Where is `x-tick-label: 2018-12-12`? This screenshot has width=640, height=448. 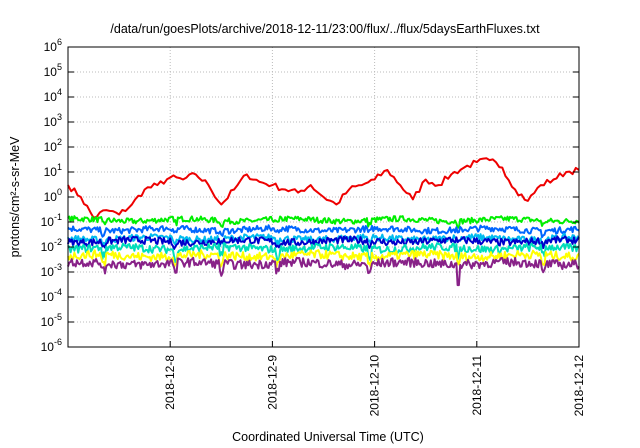
x-tick-label: 2018-12-12 is located at coordinates (579, 386).